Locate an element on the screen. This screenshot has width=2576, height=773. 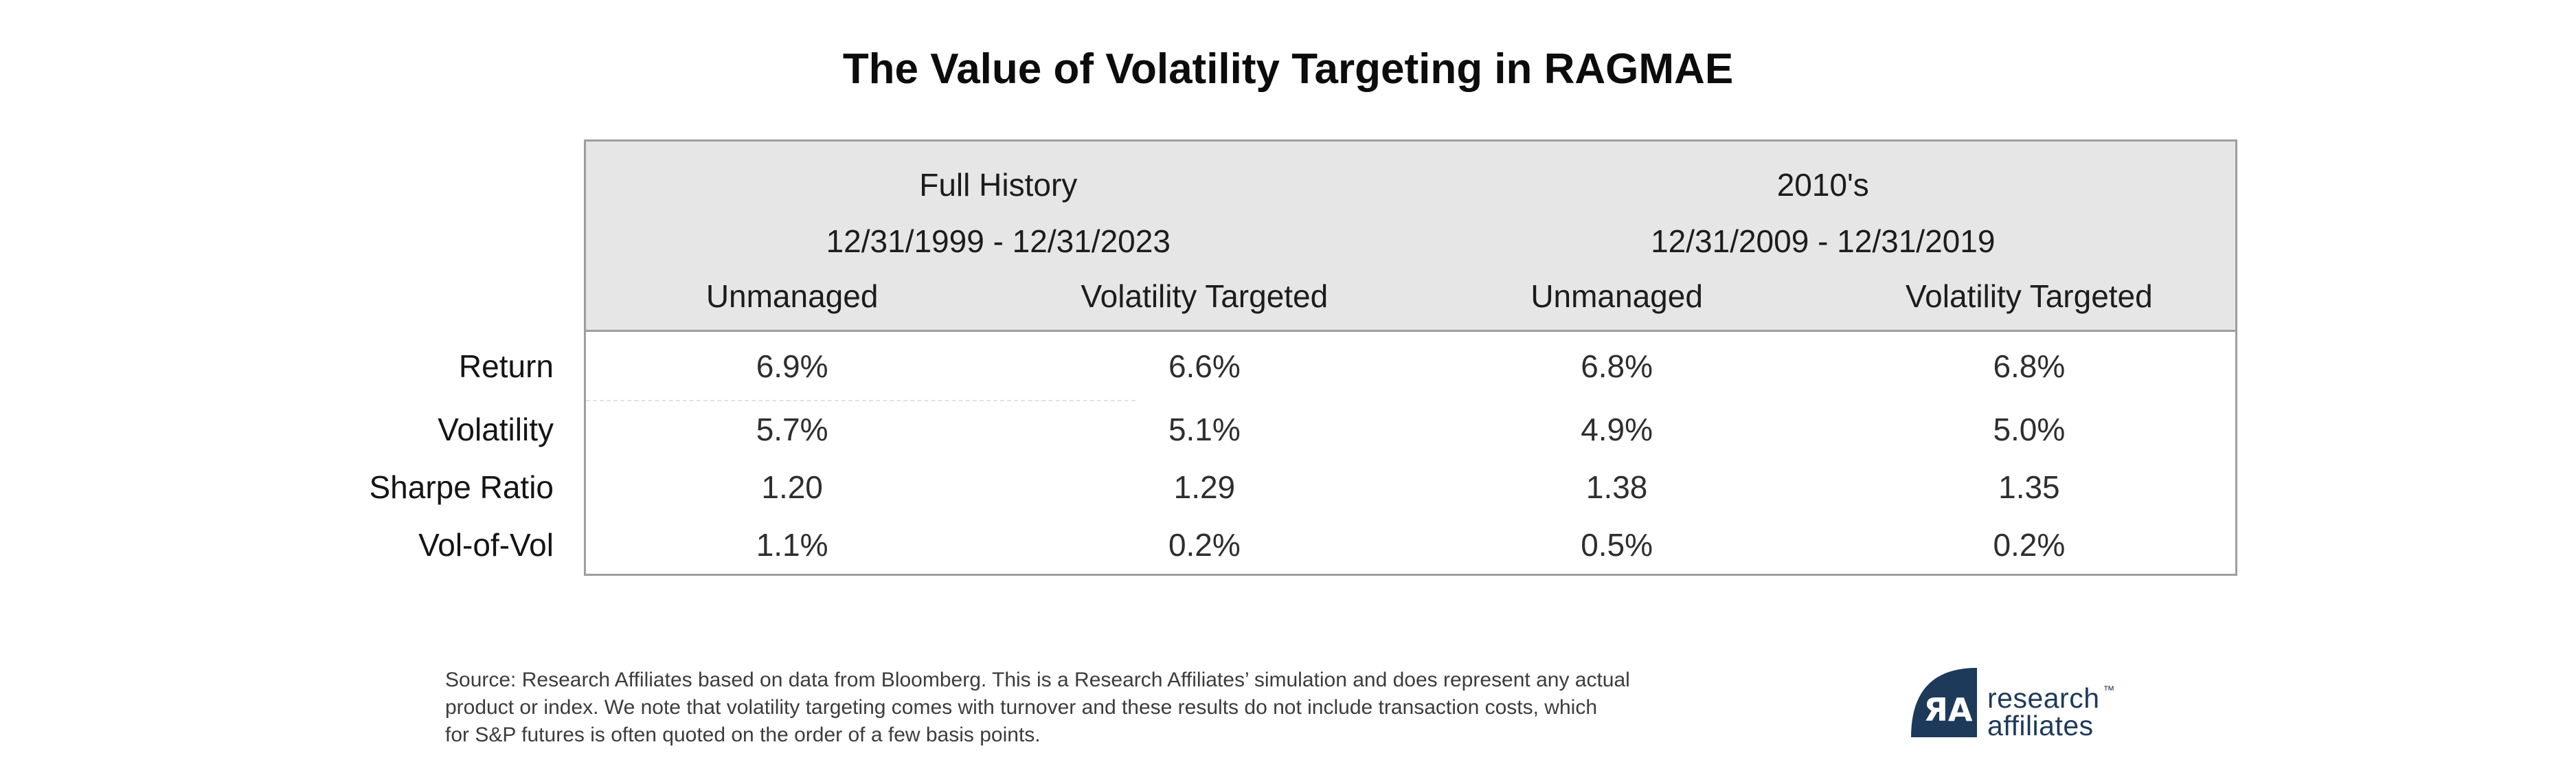
group-title: 2010's is located at coordinates (1822, 185).